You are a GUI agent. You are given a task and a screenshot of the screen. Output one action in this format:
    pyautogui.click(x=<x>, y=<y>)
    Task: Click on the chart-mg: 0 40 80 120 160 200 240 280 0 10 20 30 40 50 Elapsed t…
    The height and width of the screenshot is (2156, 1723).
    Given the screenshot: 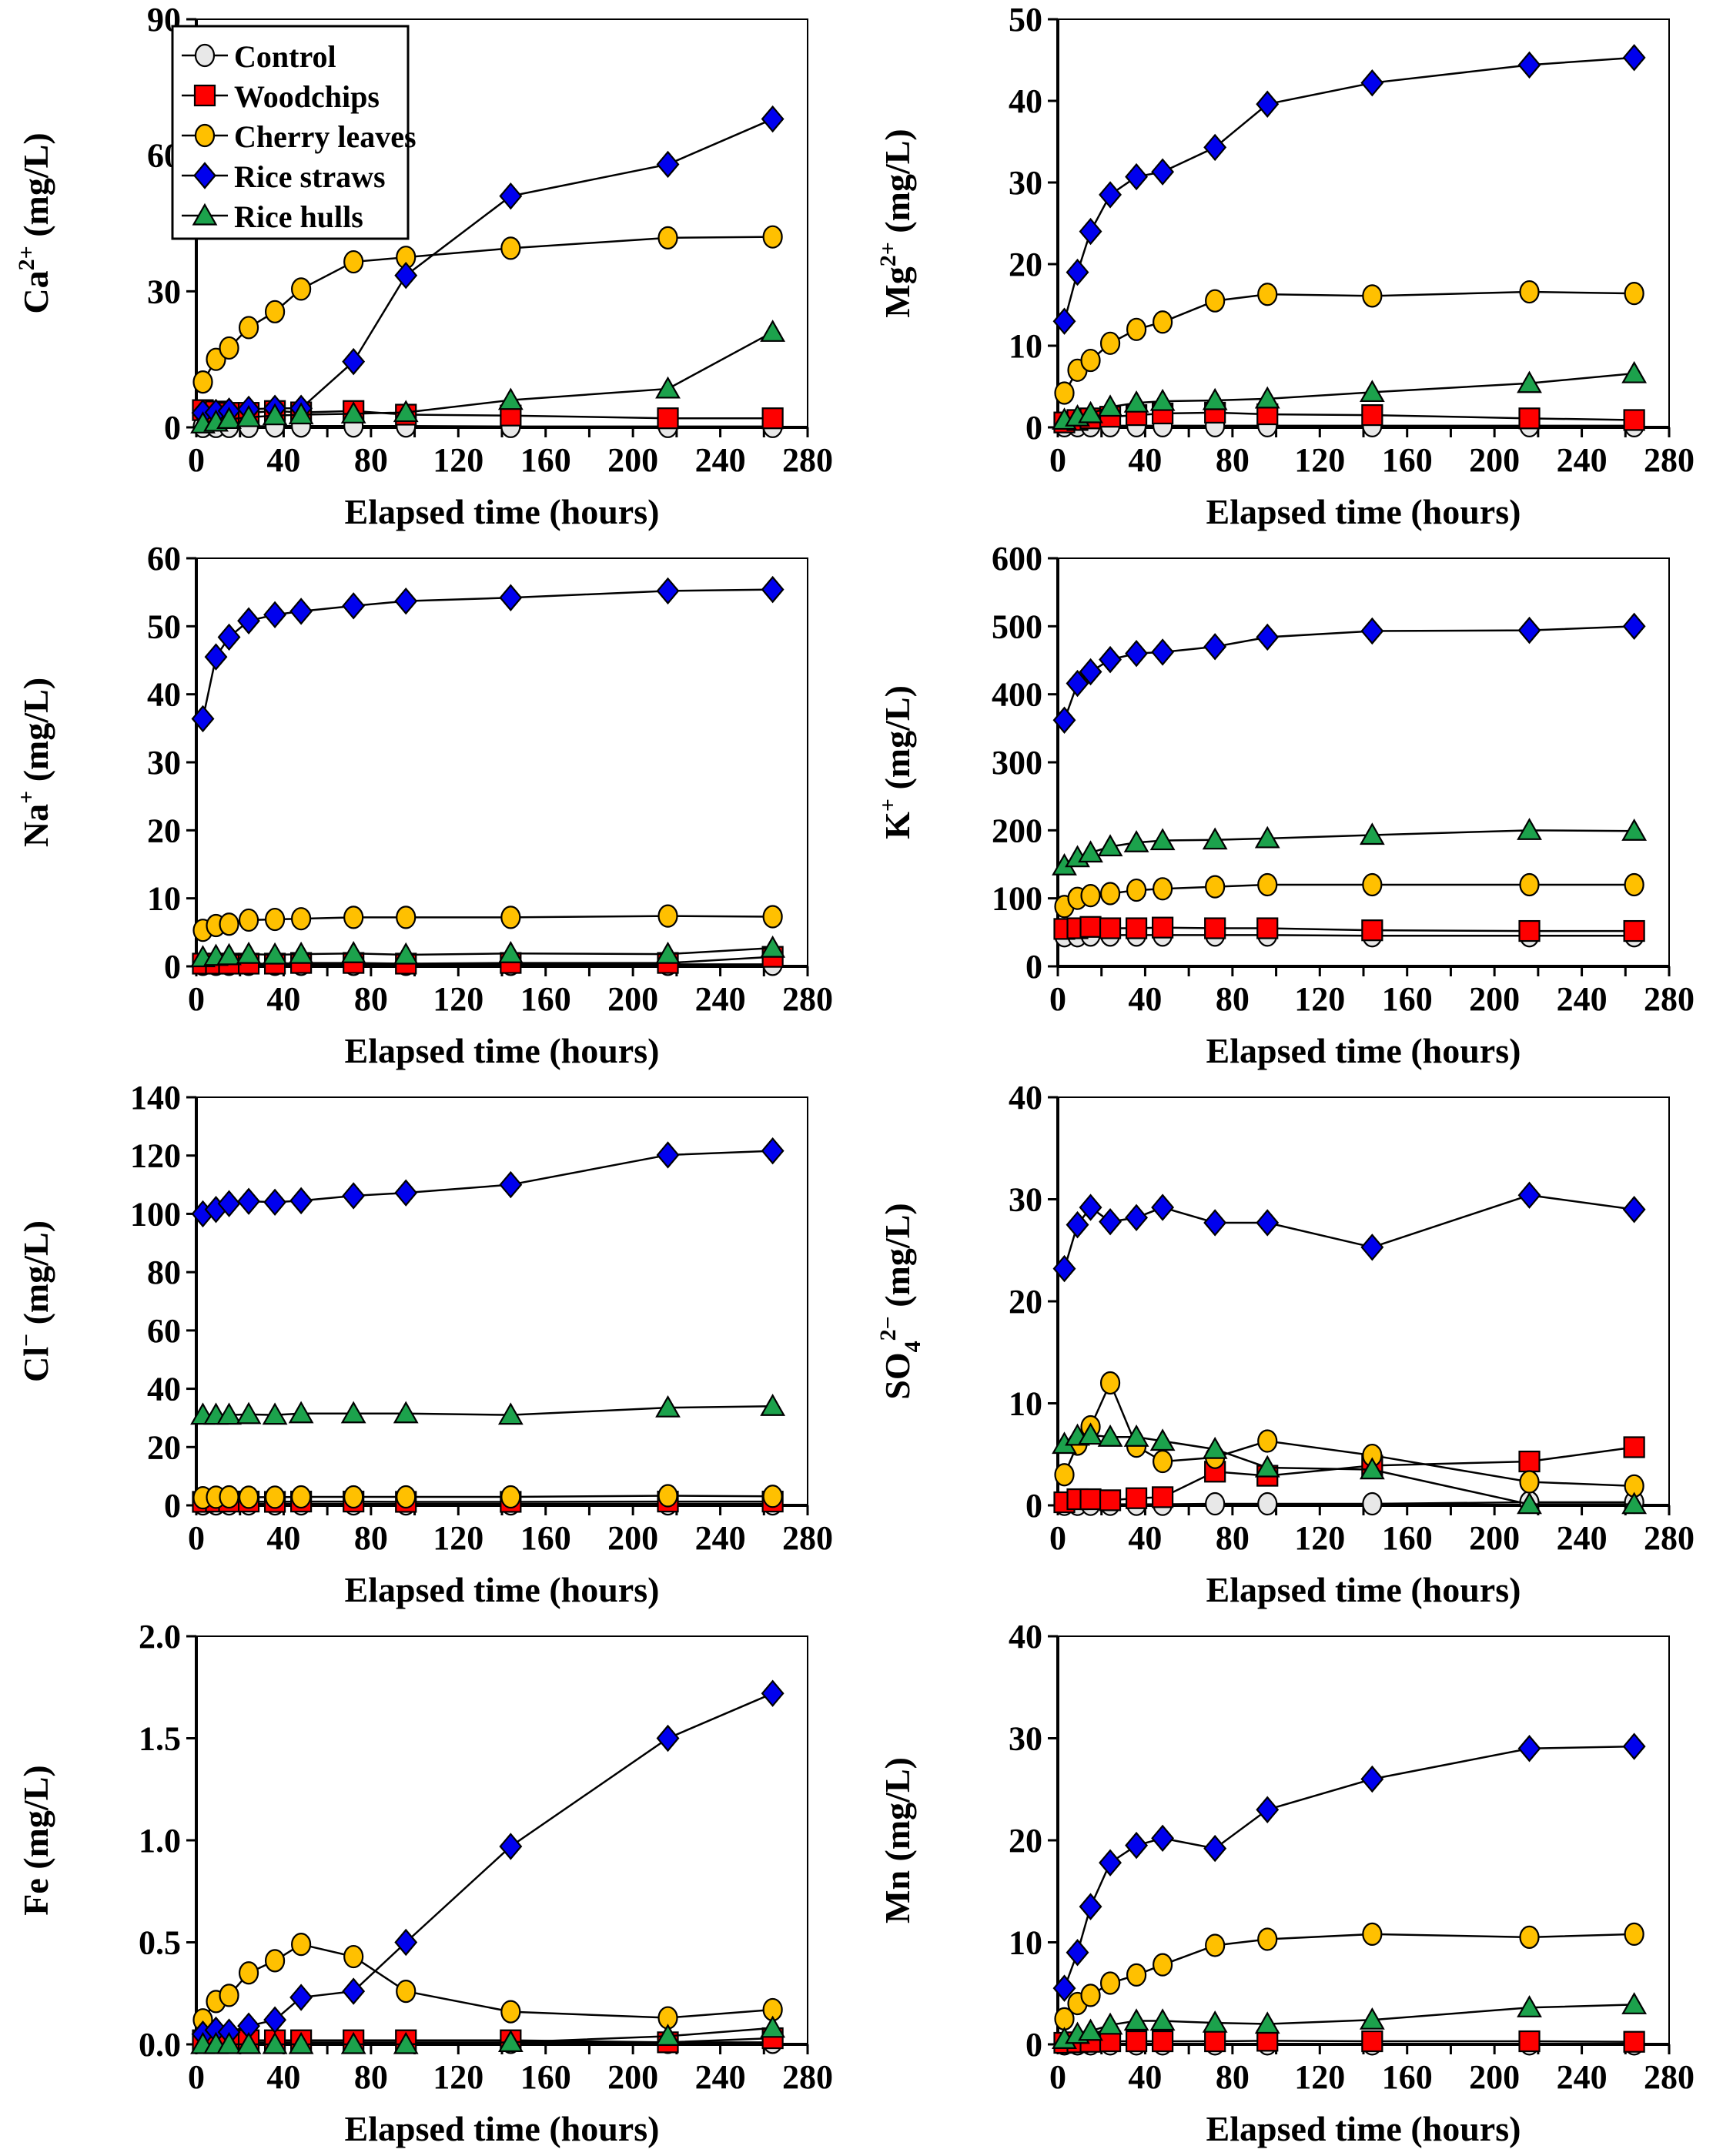 What is the action you would take?
    pyautogui.click(x=1285, y=266)
    